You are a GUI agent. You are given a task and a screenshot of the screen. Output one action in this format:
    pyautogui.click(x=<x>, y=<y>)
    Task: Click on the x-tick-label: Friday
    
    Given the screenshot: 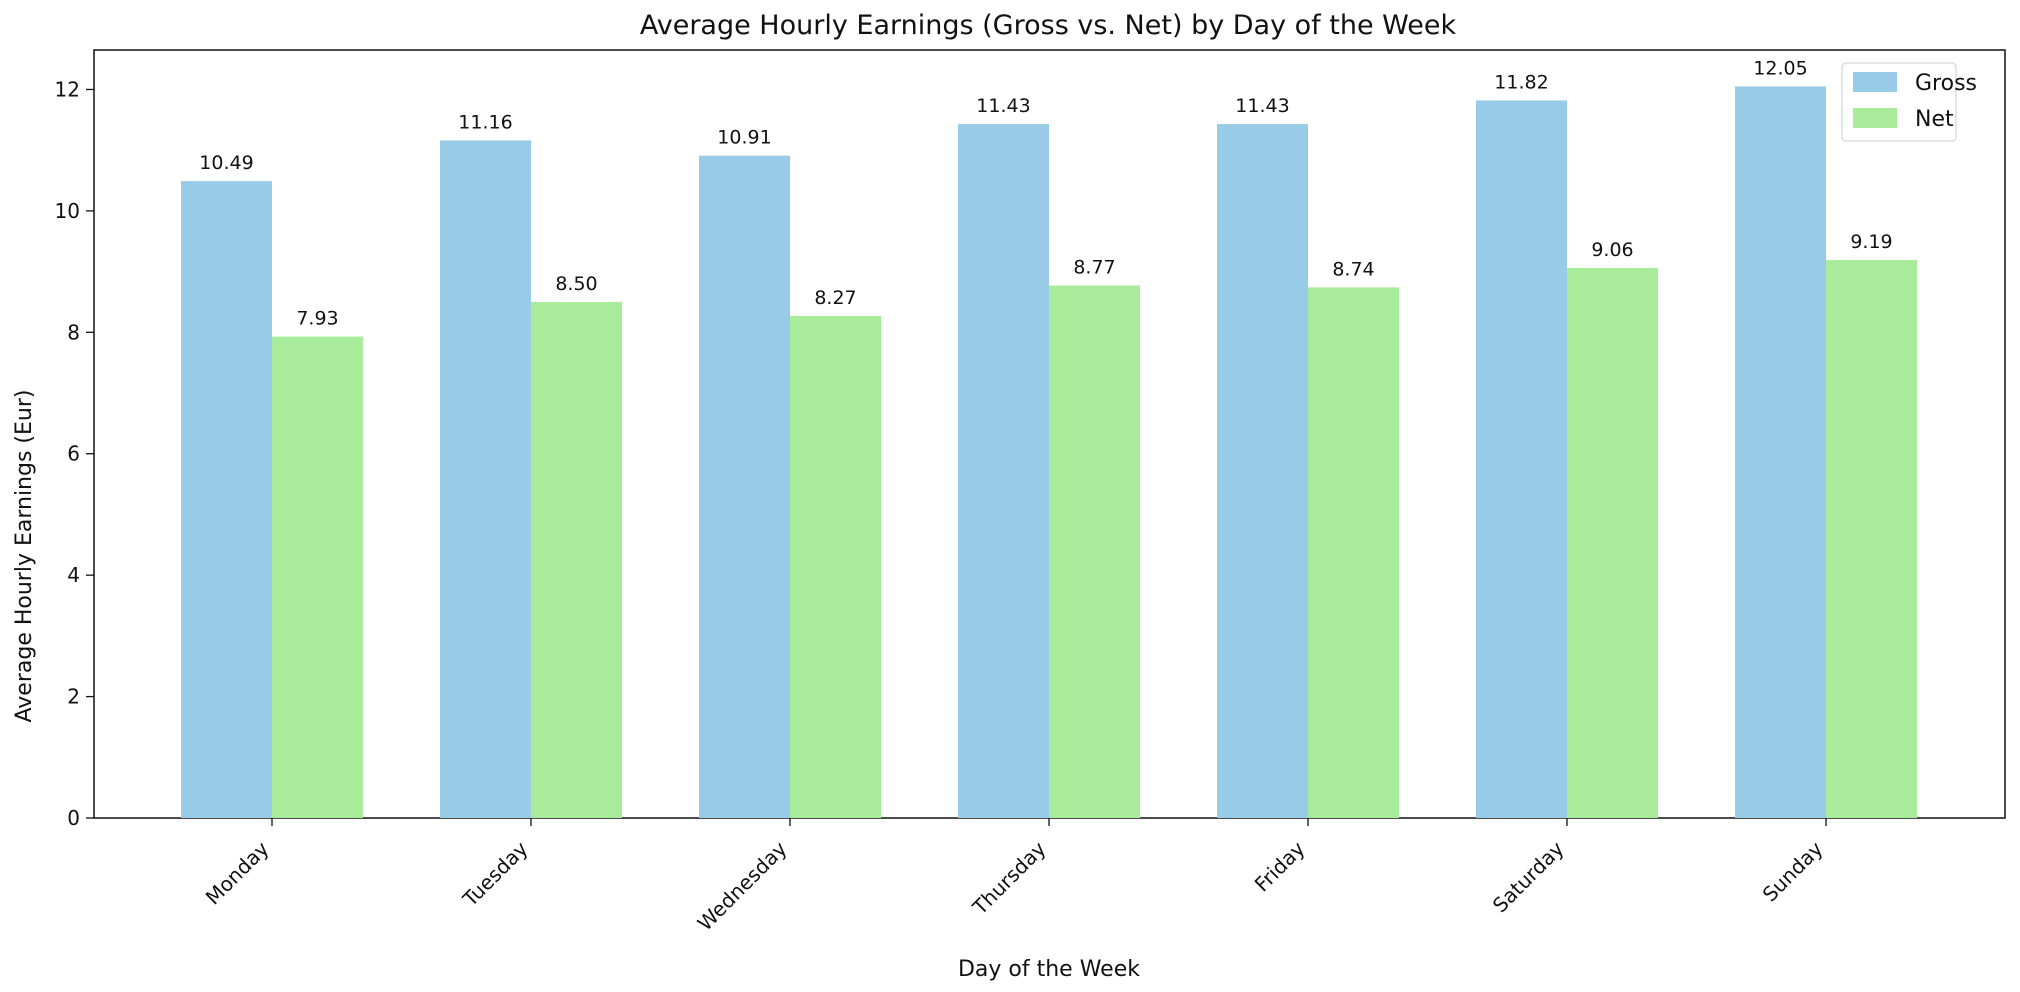 What is the action you would take?
    pyautogui.click(x=1280, y=866)
    